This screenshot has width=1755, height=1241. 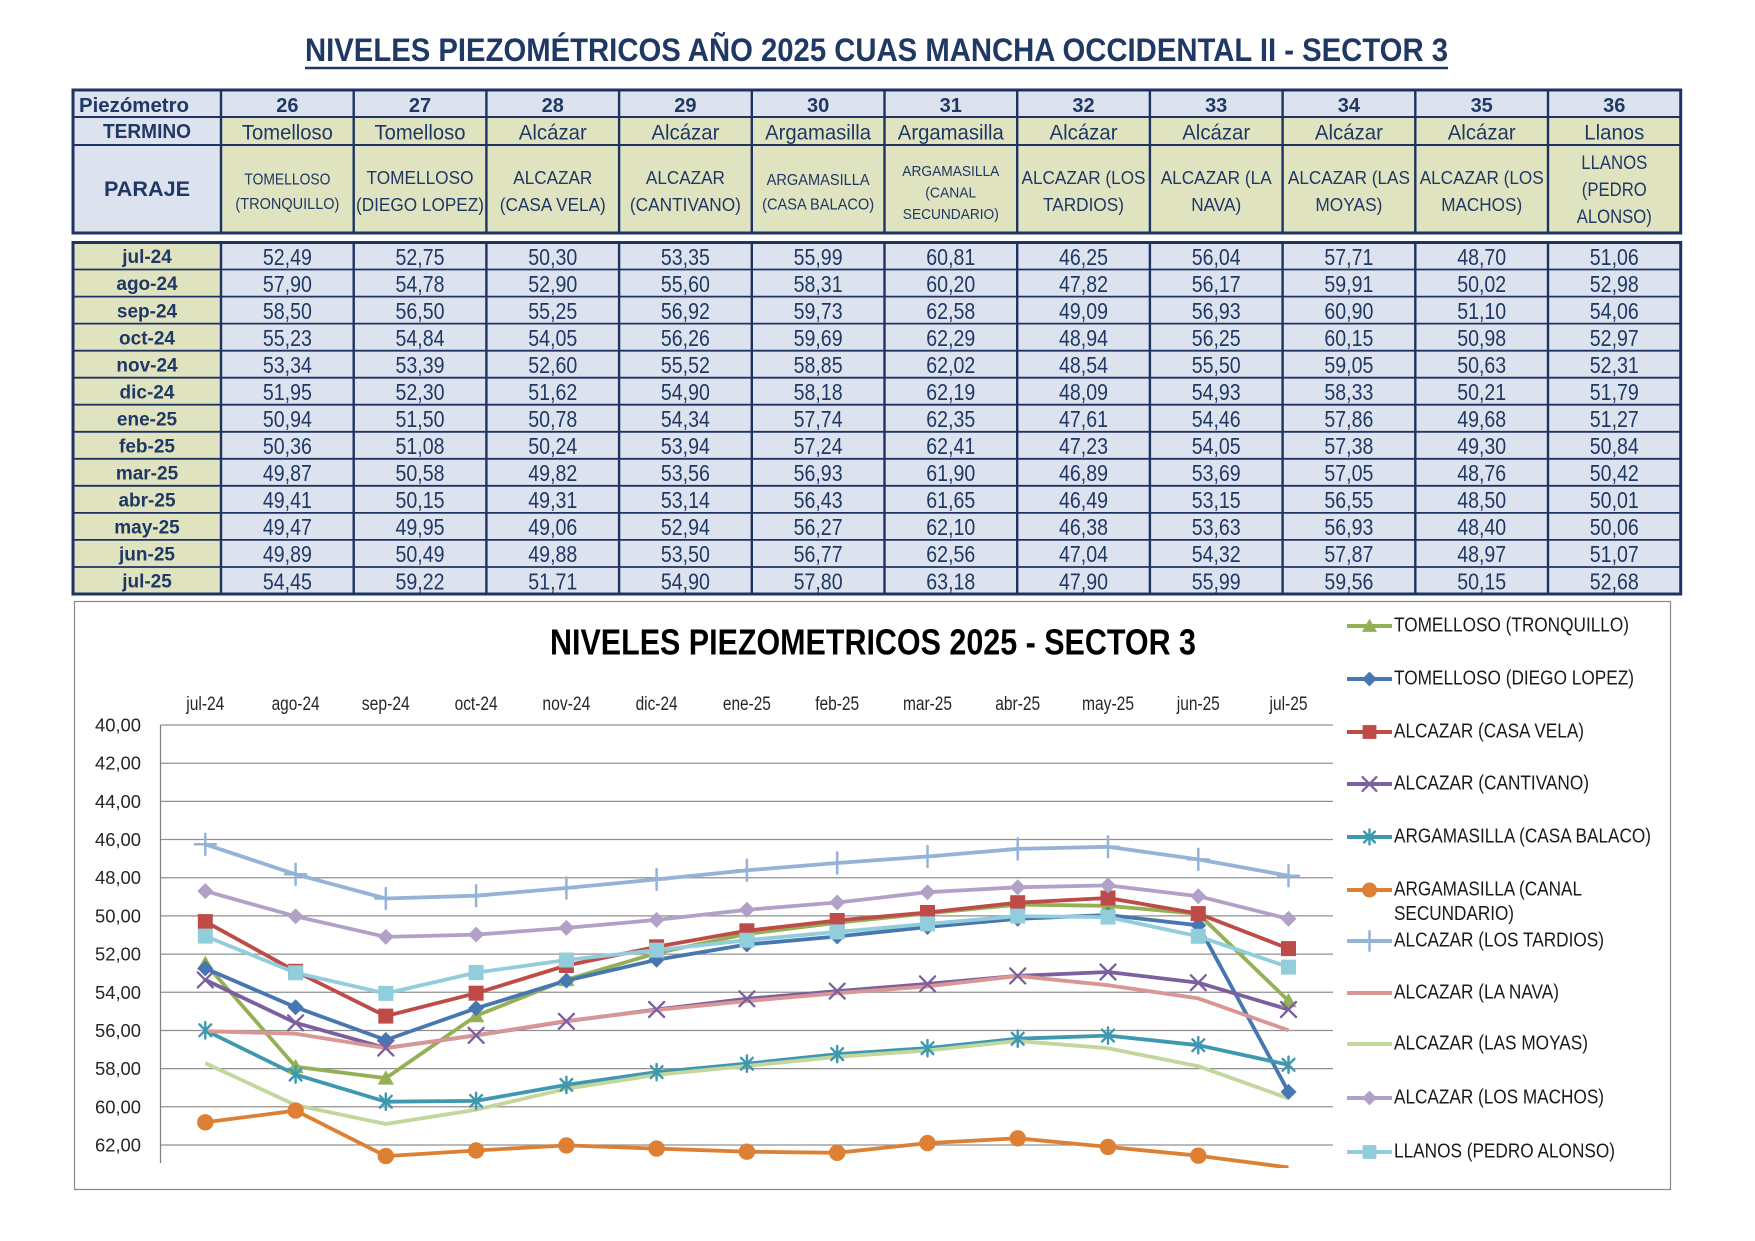 I want to click on svg-text: 44,00, so click(x=118, y=801).